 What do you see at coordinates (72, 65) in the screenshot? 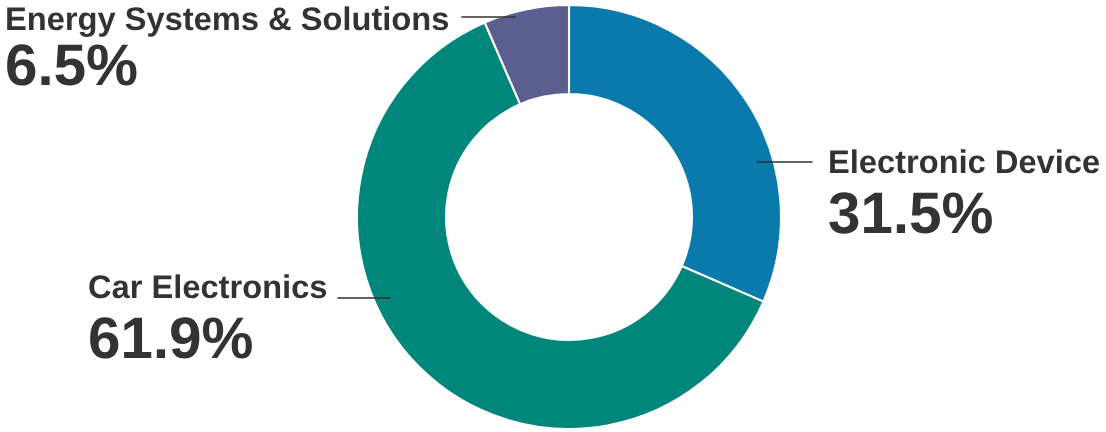
I see `data-label: 6.5%` at bounding box center [72, 65].